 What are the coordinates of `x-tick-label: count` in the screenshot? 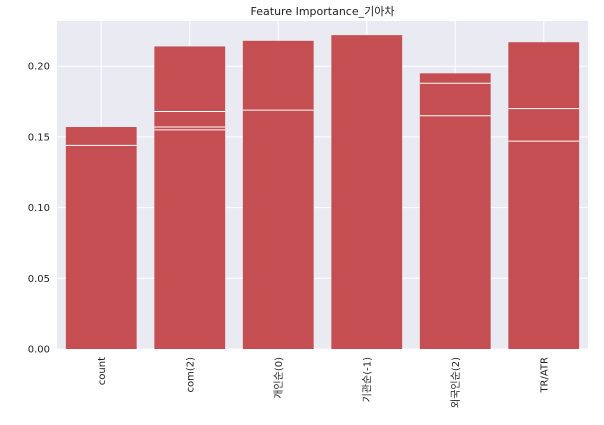 It's located at (102, 371).